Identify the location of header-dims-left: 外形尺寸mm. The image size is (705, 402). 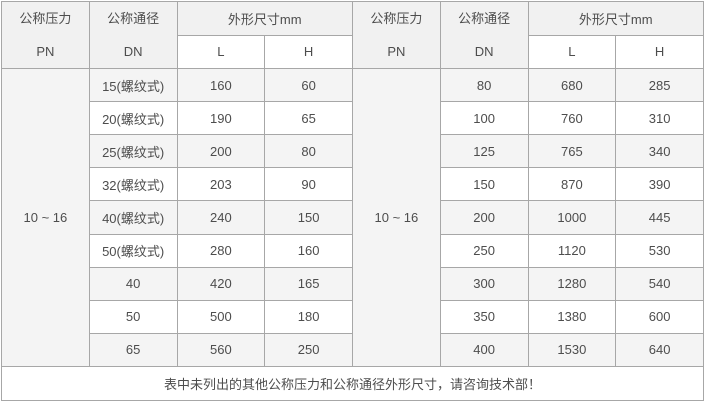
(264, 18).